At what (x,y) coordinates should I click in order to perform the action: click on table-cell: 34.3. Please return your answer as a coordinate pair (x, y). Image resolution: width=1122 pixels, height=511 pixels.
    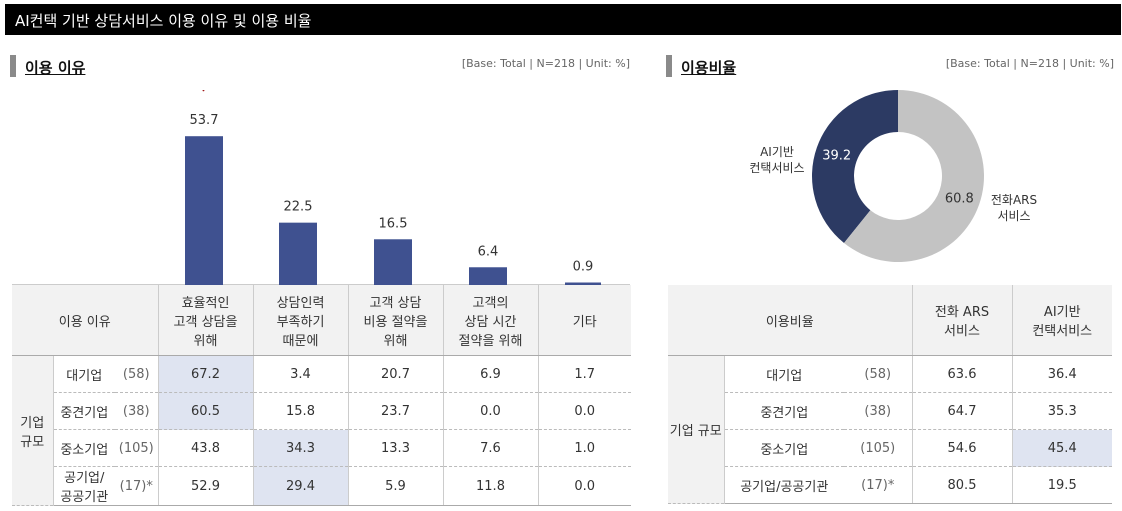
    Looking at the image, I should click on (300, 448).